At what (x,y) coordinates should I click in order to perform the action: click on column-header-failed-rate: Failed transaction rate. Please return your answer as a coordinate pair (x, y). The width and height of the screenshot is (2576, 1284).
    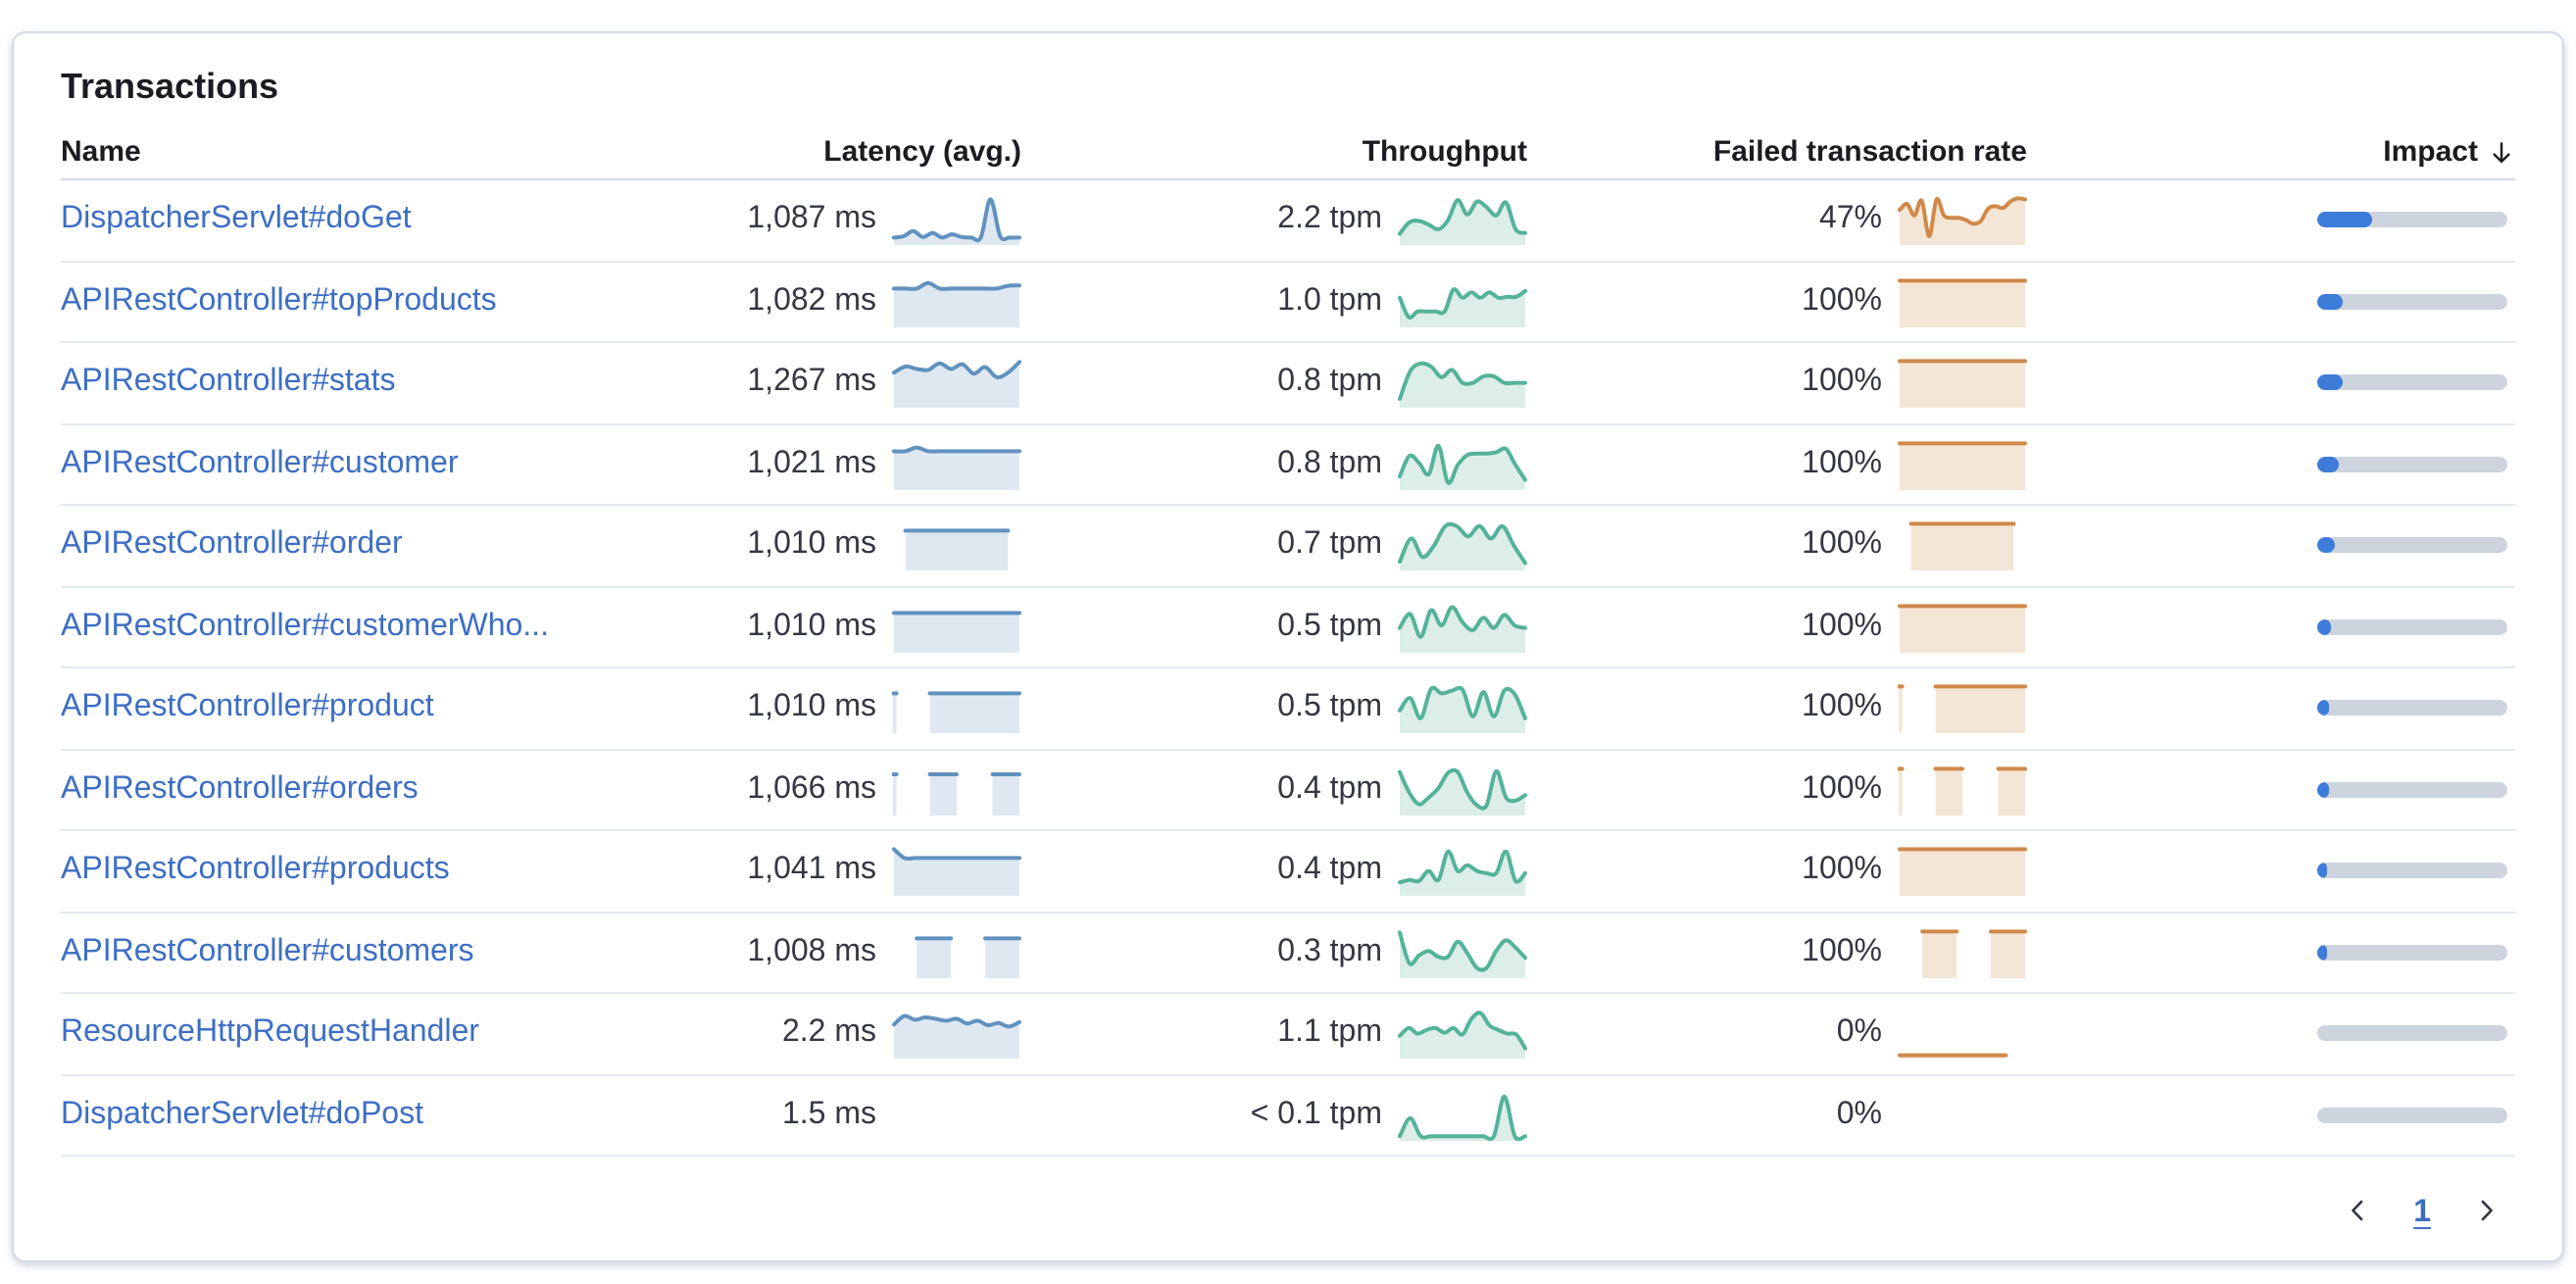
    Looking at the image, I should click on (1869, 152).